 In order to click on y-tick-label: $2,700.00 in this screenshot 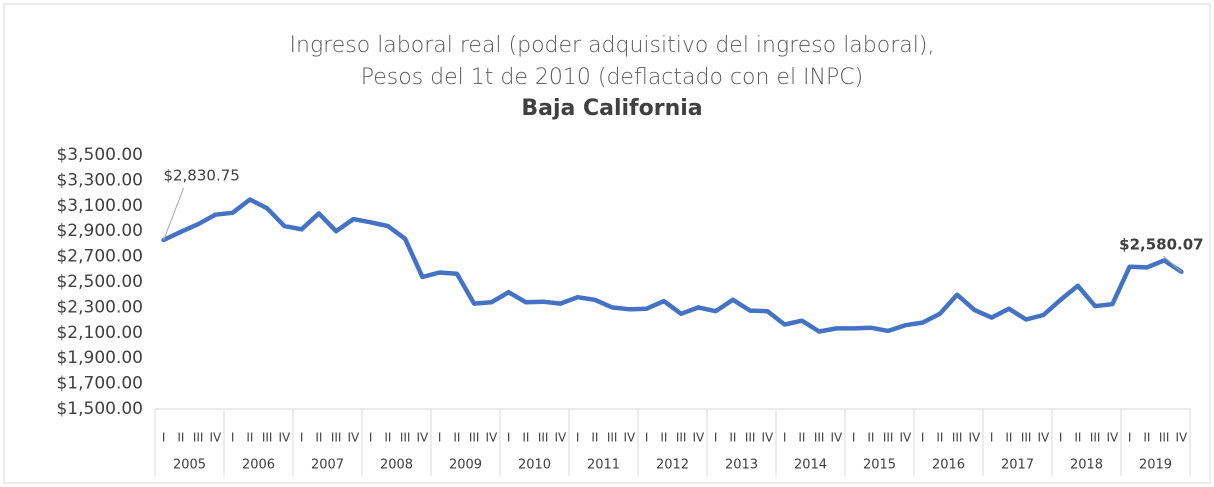, I will do `click(99, 257)`.